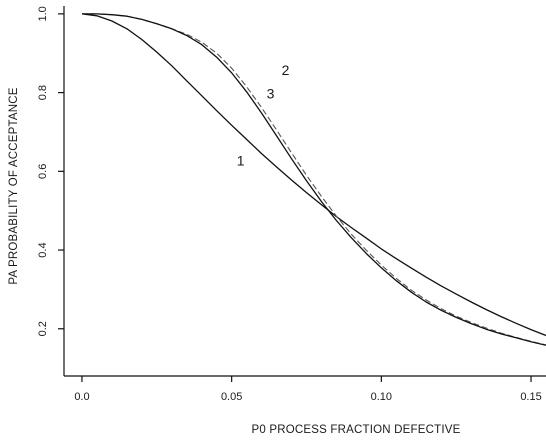  I want to click on y-tick-label: 0.6, so click(43, 171).